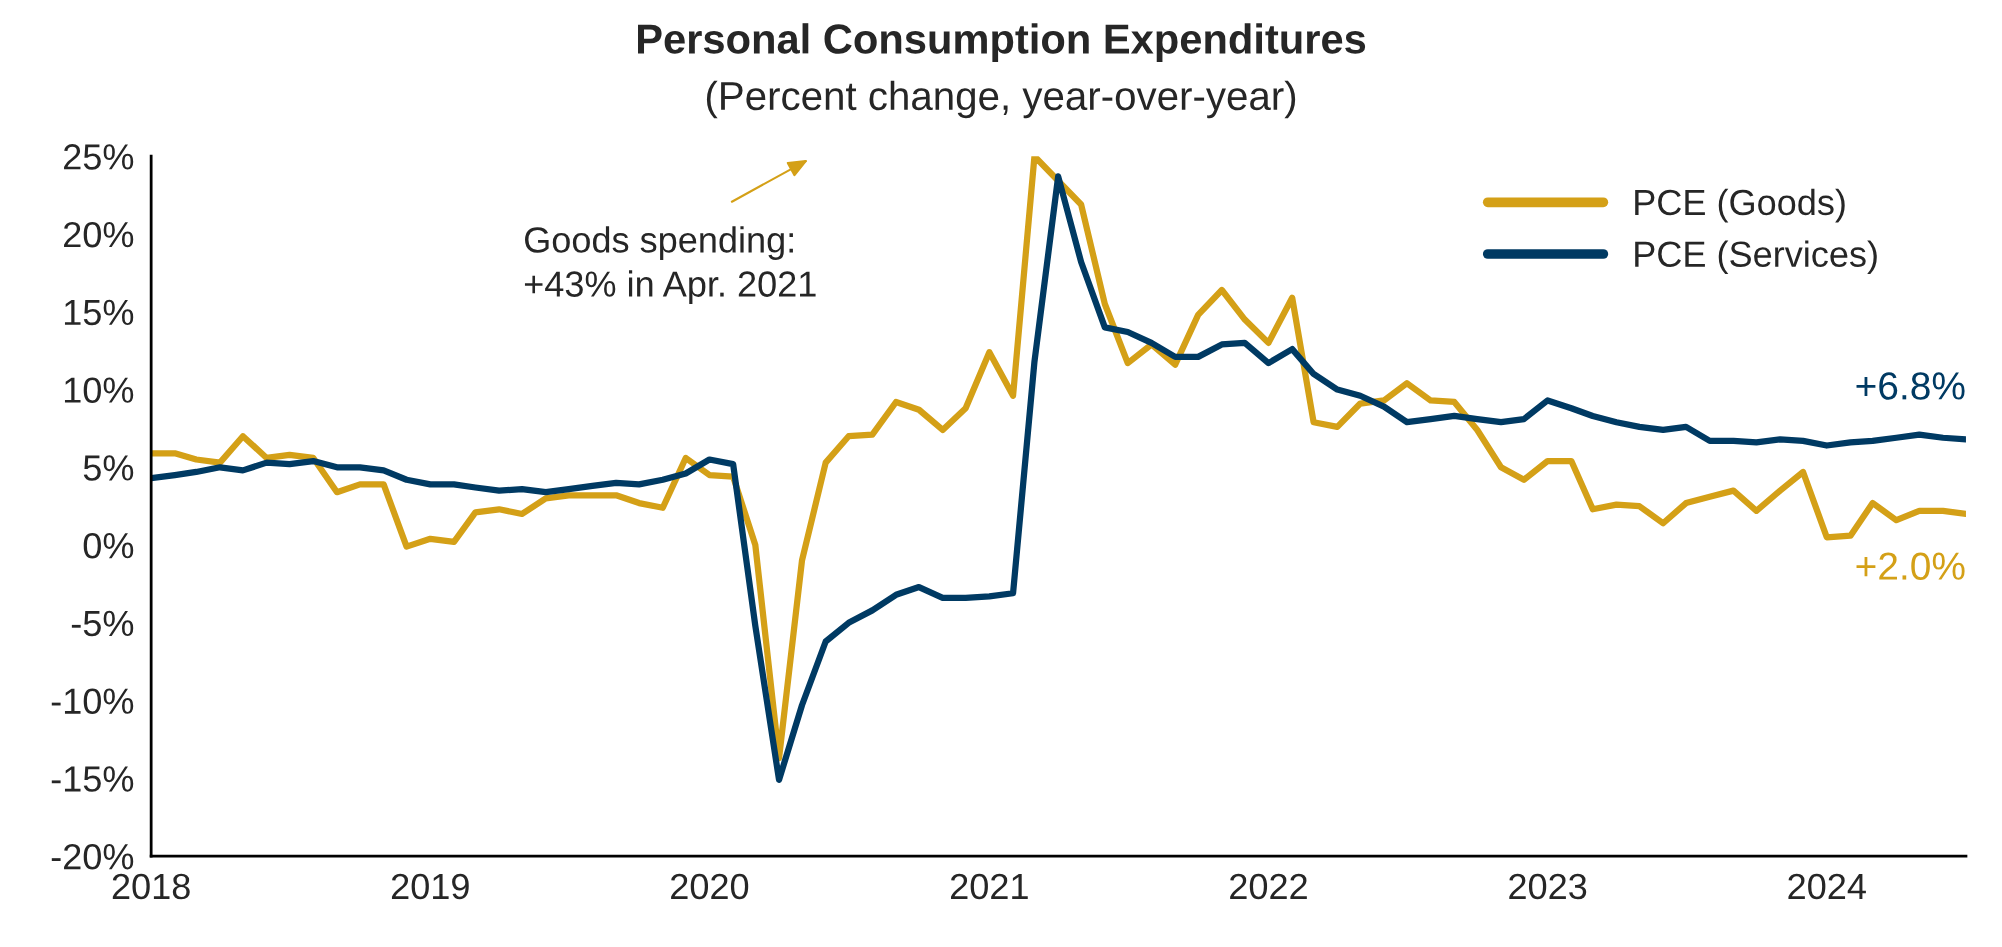 The height and width of the screenshot is (947, 2002). I want to click on chart-title: Personal Consumption Expenditures, so click(1002, 43).